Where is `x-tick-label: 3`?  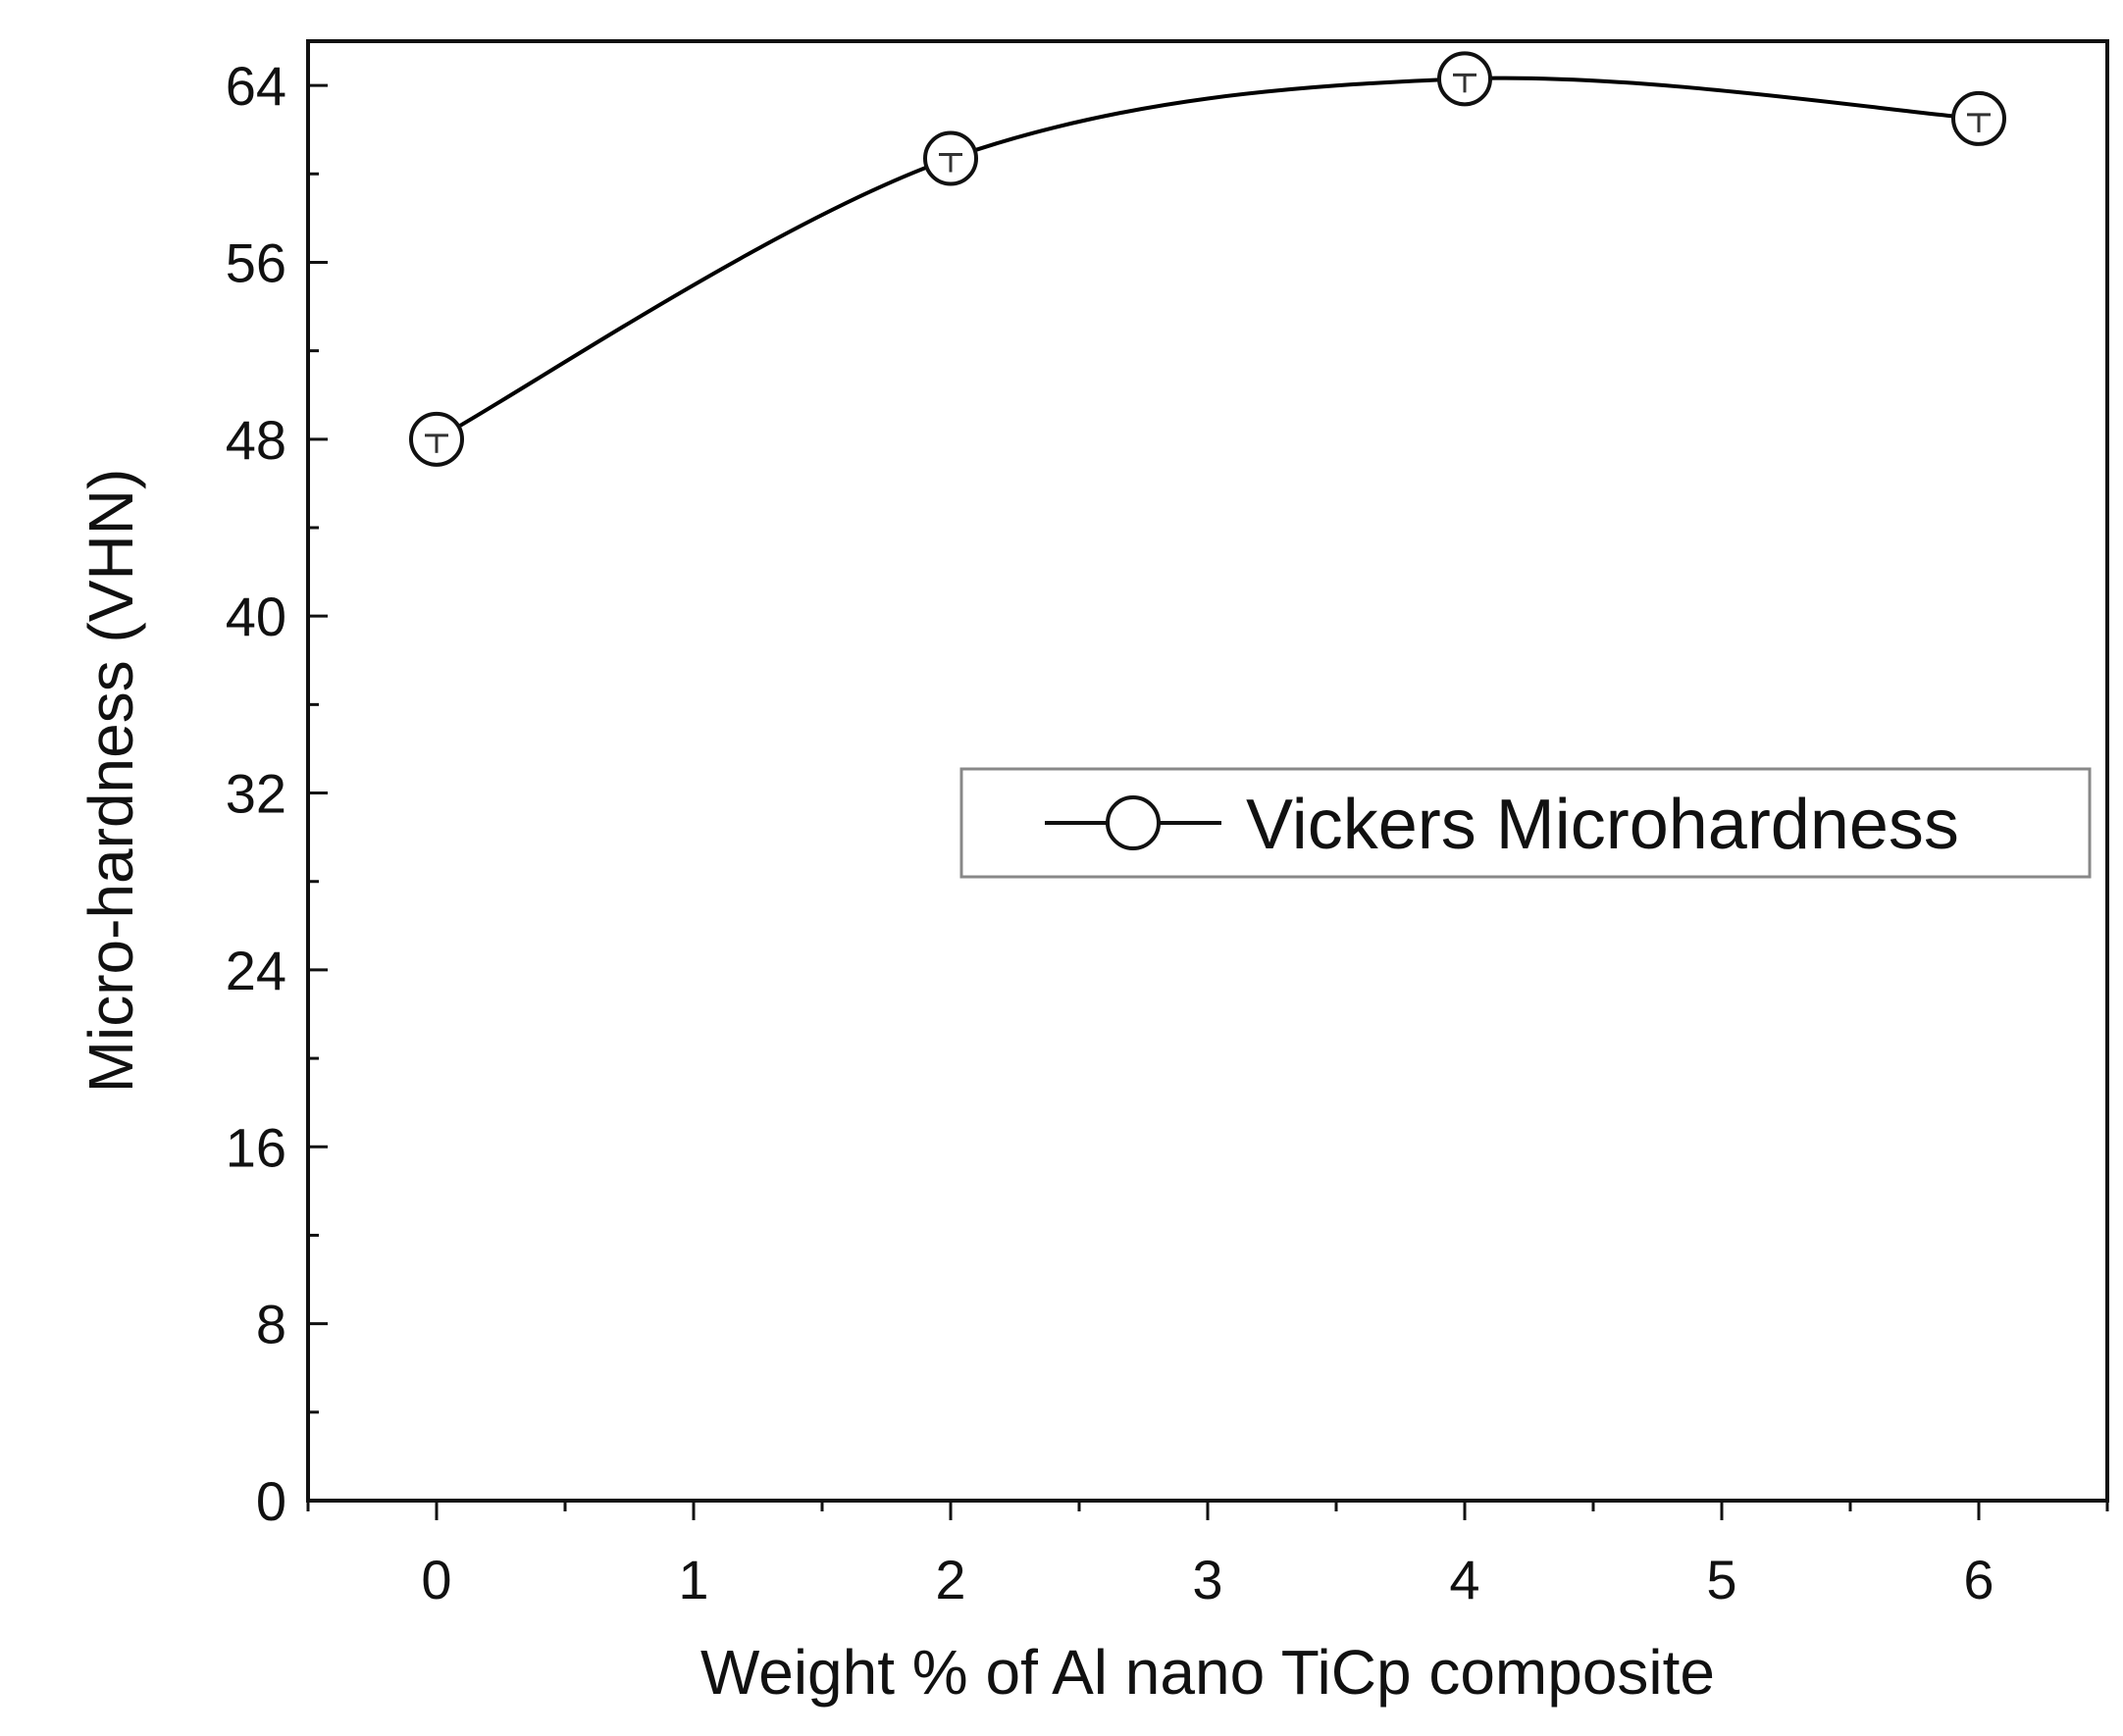 x-tick-label: 3 is located at coordinates (1207, 1580).